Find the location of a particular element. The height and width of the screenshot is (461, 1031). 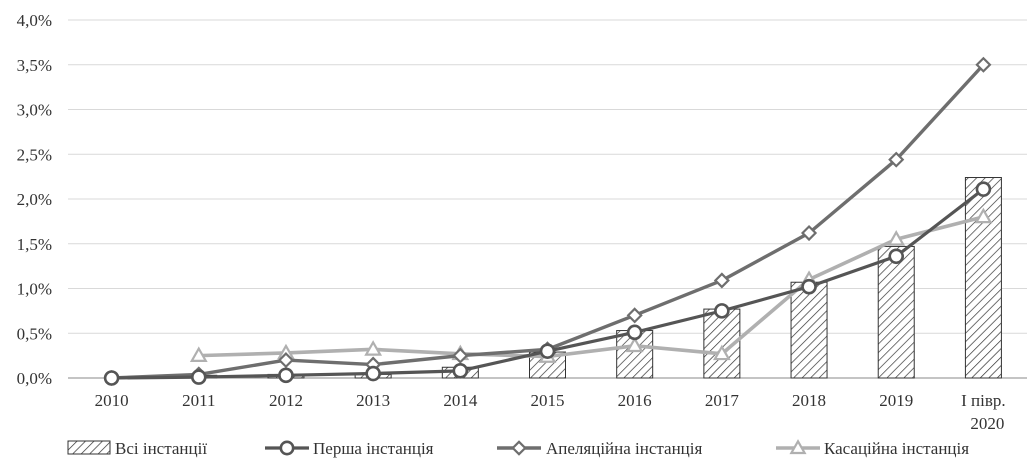

x-tick-label: 2018 is located at coordinates (809, 400).